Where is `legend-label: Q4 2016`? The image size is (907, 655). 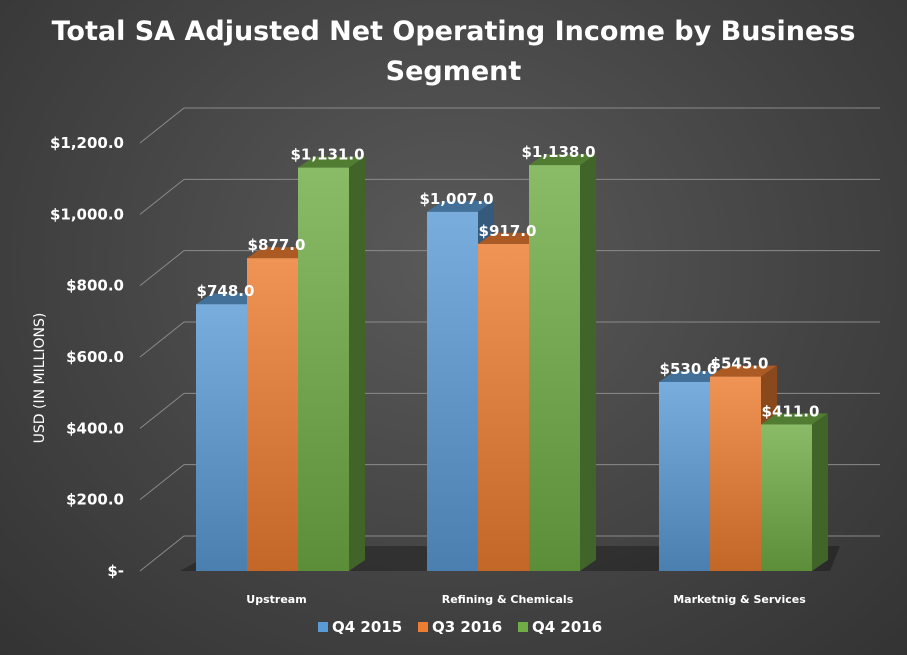
legend-label: Q4 2016 is located at coordinates (567, 627).